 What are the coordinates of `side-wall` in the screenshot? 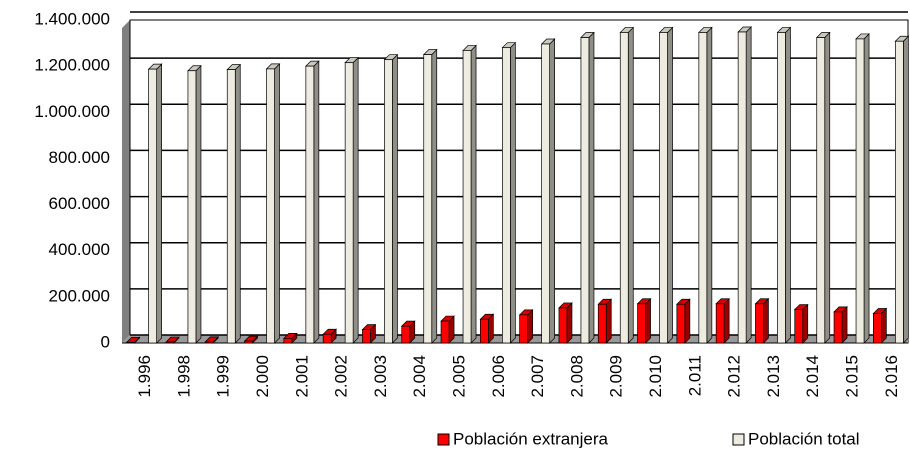 It's located at (126, 181).